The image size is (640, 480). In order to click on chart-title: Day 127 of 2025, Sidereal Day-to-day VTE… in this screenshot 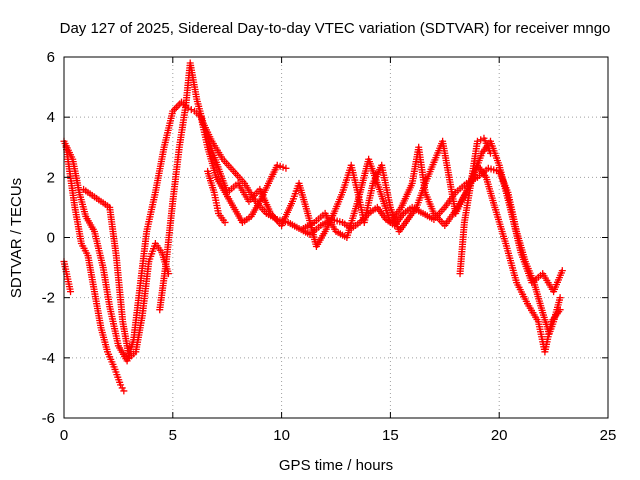, I will do `click(335, 28)`.